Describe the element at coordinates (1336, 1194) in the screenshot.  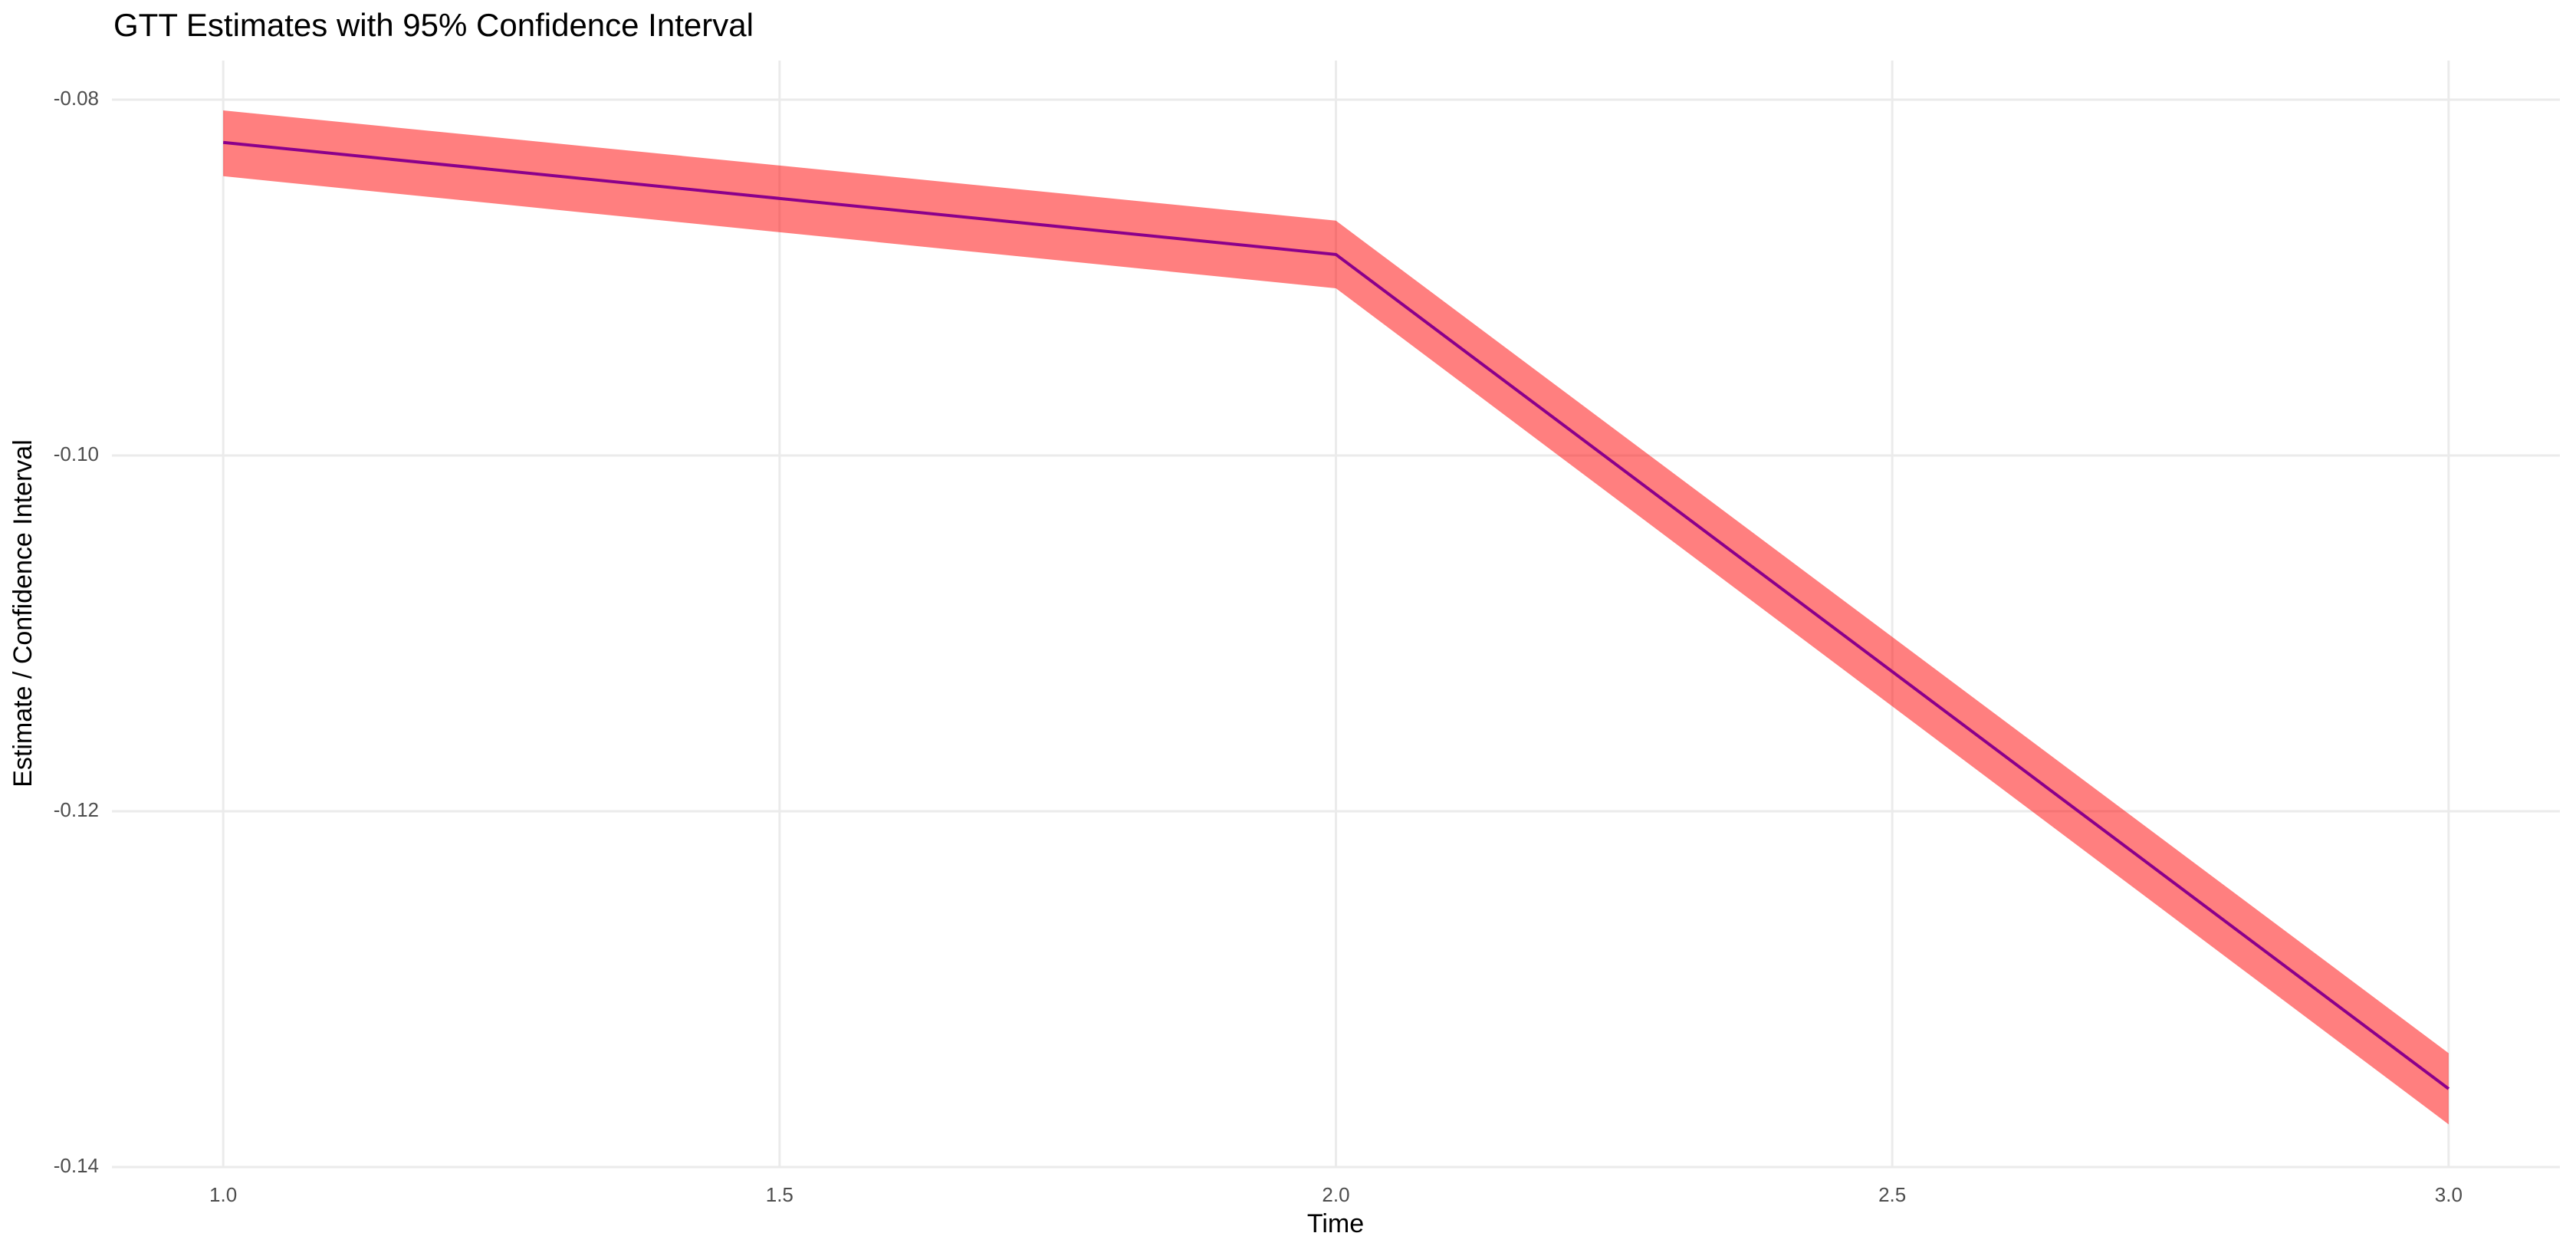
I see `x-tick-label: 2.0` at that location.